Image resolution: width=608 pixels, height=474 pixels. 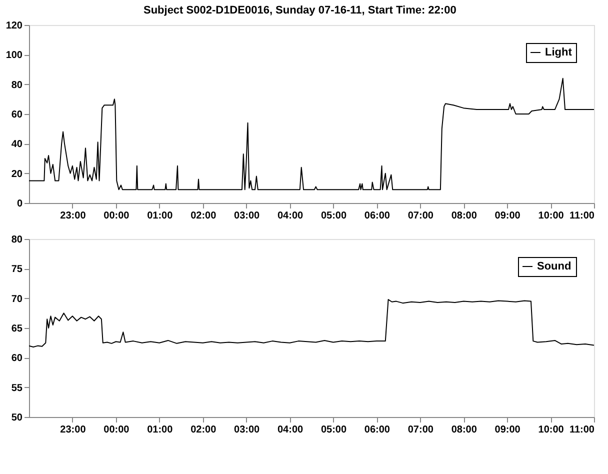 What do you see at coordinates (17, 329) in the screenshot?
I see `y-tick-label: 65` at bounding box center [17, 329].